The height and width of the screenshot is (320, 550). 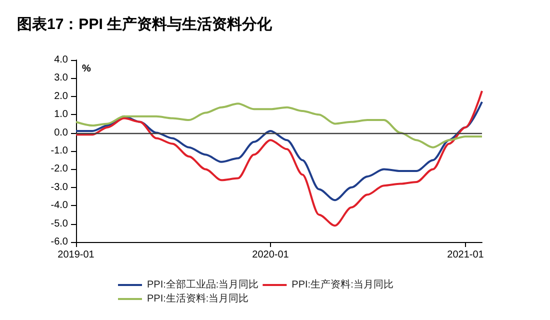 I want to click on y-tick-label: 2.0, so click(x=61, y=96).